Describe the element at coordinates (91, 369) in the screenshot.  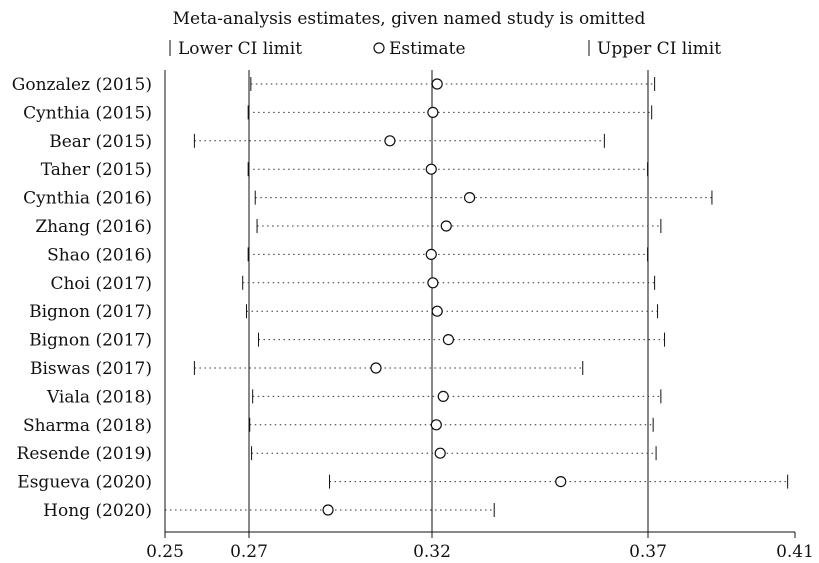
I see `study-label: Biswas (2017)` at that location.